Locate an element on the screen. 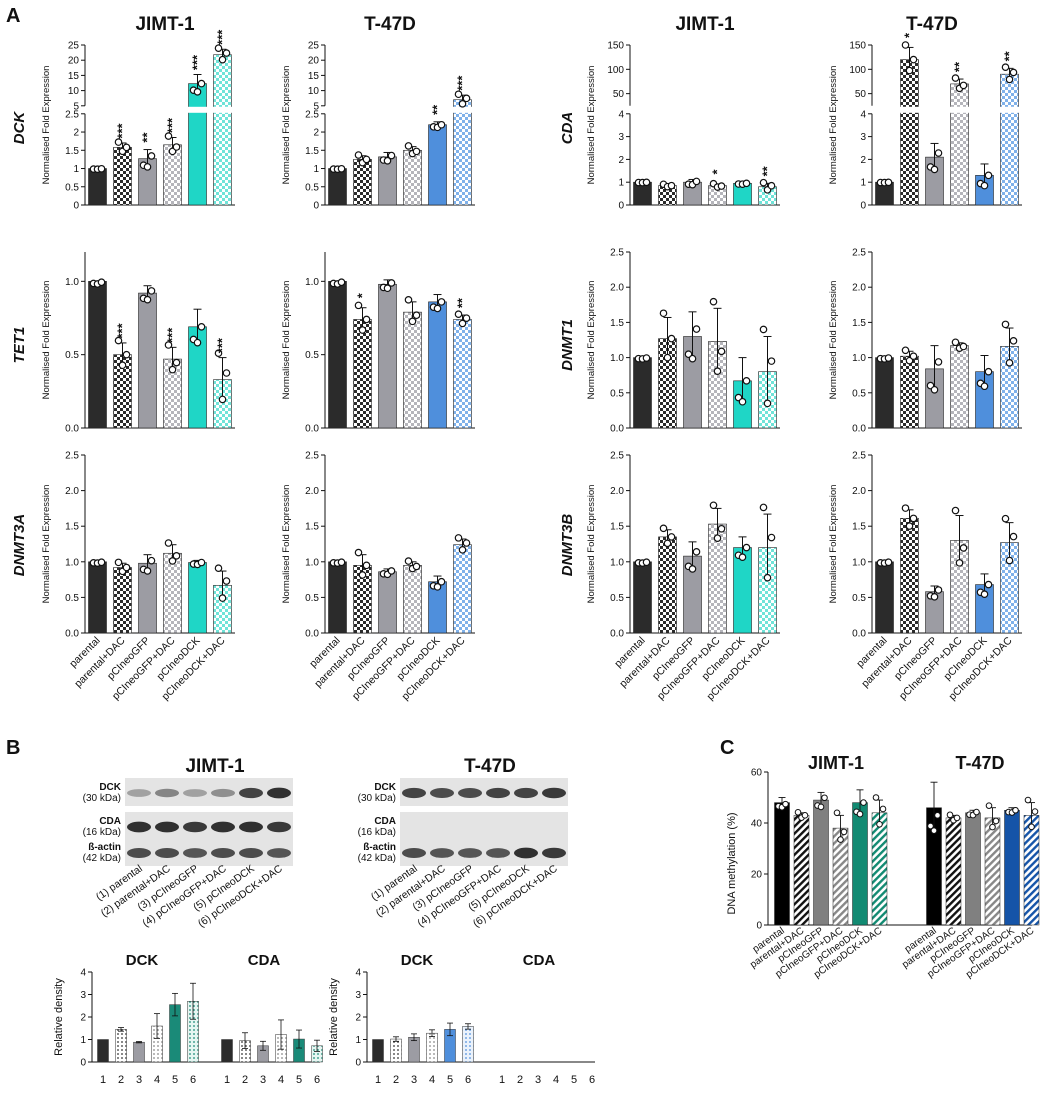 The width and height of the screenshot is (1052, 1094). y-tick-label: 3 is located at coordinates (621, 137).